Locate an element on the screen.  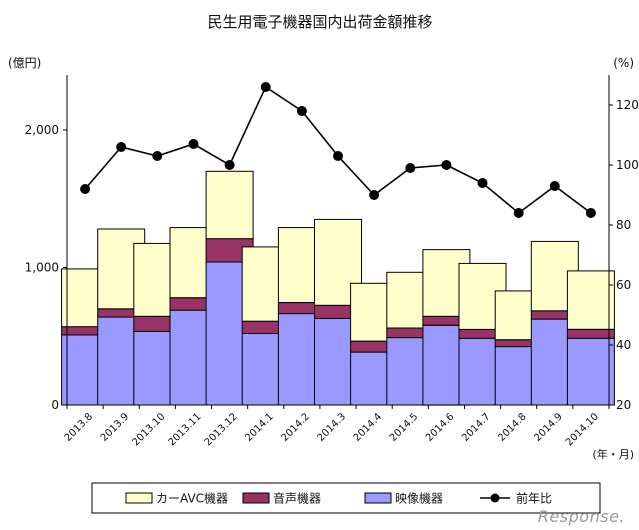
x-tick-label-4: 2013.12 is located at coordinates (221, 429).